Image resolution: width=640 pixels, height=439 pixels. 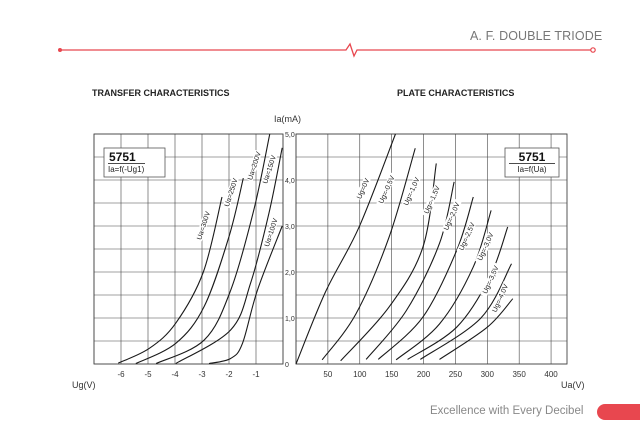 I want to click on series-label-text: Ug=-3,5V, so click(x=491, y=280).